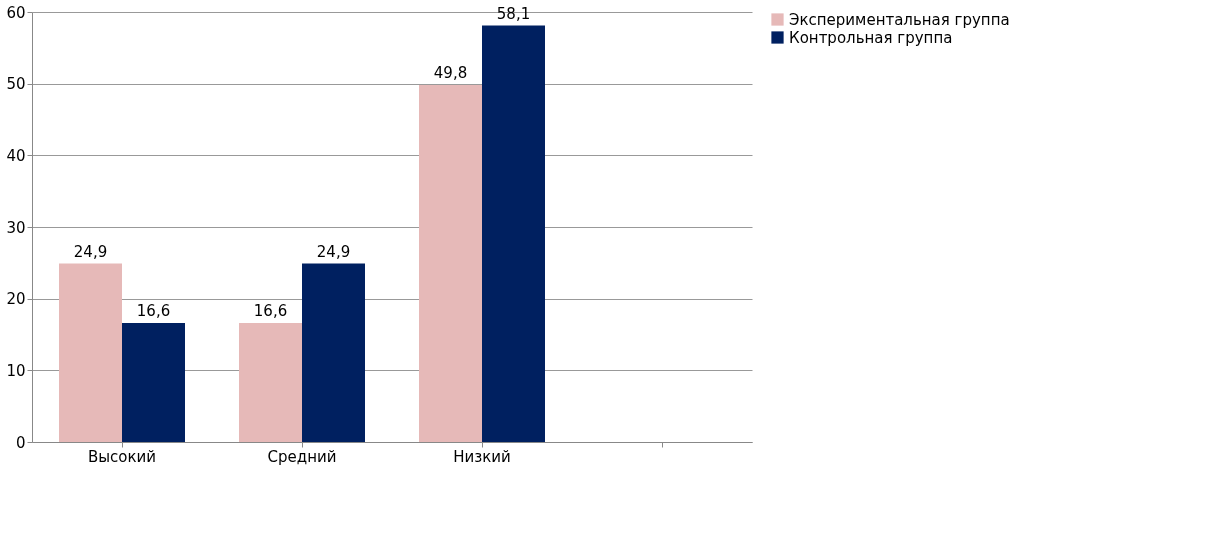  What do you see at coordinates (16, 12) in the screenshot?
I see `y-tick-label: 60` at bounding box center [16, 12].